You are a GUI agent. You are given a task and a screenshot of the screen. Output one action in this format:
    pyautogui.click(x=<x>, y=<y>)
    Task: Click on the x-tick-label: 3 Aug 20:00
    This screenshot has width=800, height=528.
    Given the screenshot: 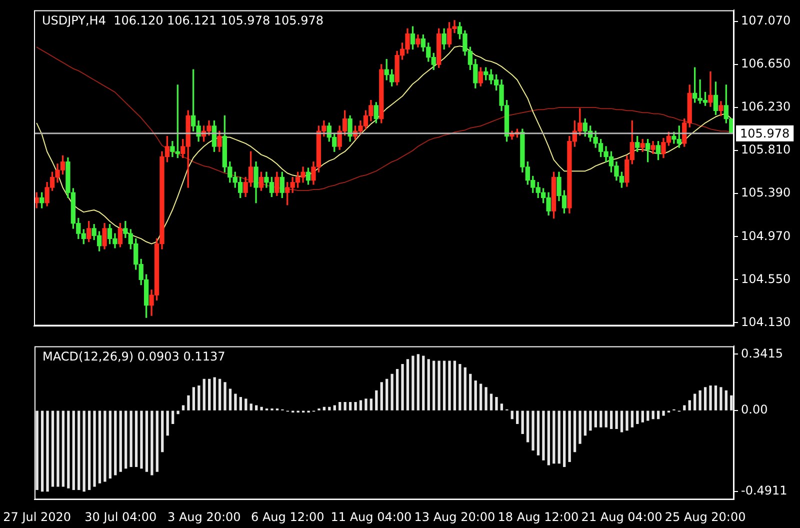 What is the action you would take?
    pyautogui.click(x=204, y=517)
    